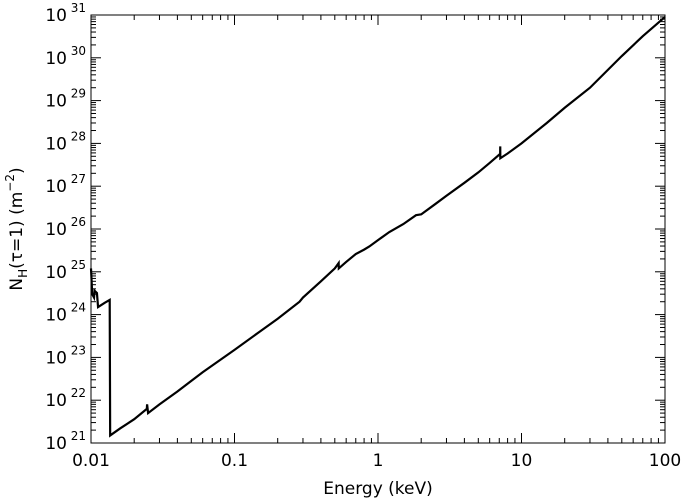 The height and width of the screenshot is (500, 686). I want to click on y-axis-label: NH(τ=1) (m−2), so click(16, 228).